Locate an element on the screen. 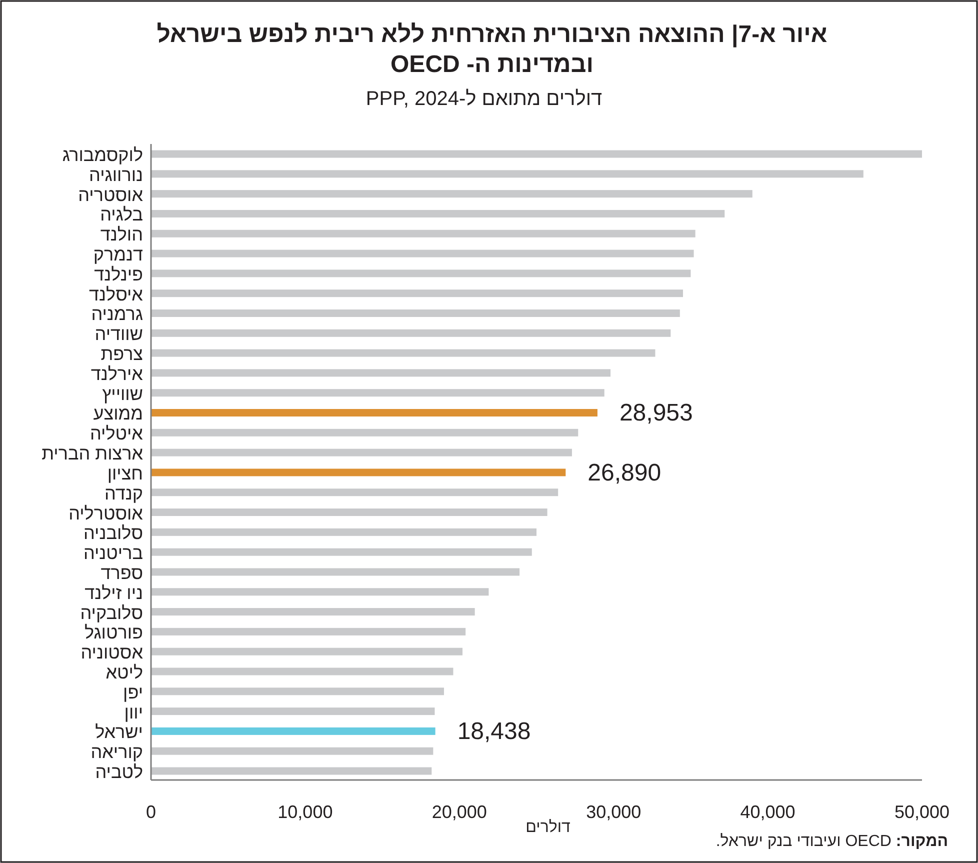  y-tick-label: ארצות הברית is located at coordinates (93, 454).